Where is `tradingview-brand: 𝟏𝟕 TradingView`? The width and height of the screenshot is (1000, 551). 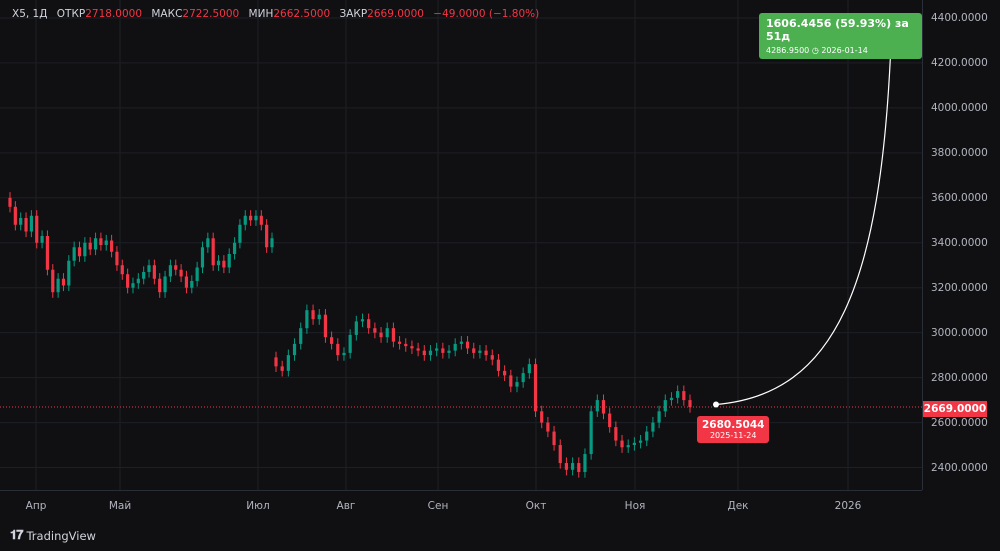 tradingview-brand: 𝟏𝟕 TradingView is located at coordinates (53, 535).